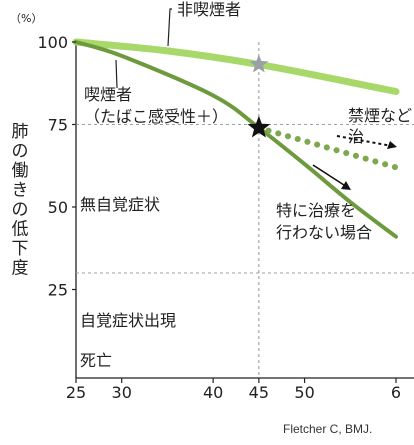 This screenshot has width=414, height=445. What do you see at coordinates (331, 177) in the screenshot?
I see `trend-arrow-icon` at bounding box center [331, 177].